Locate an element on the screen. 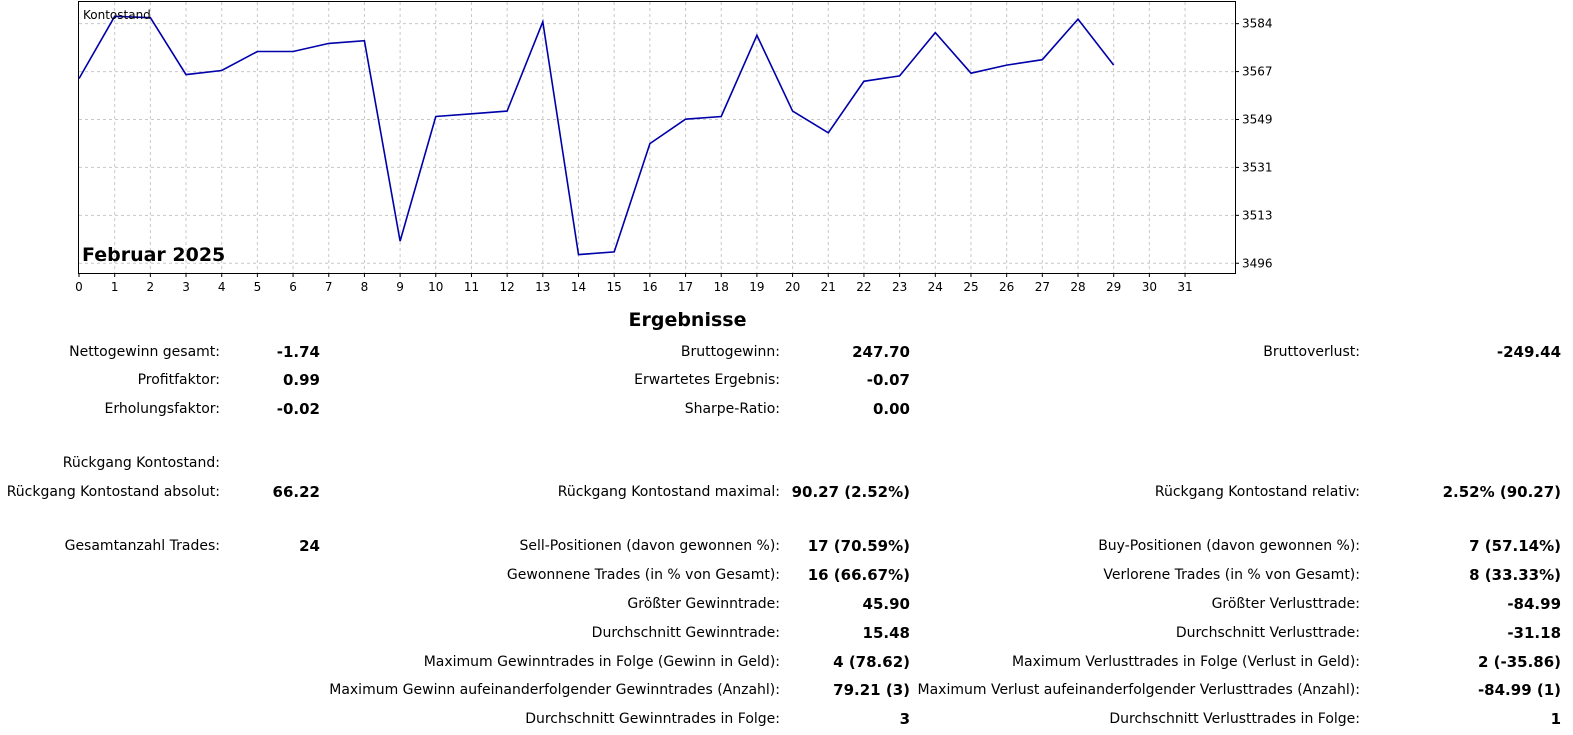 The height and width of the screenshot is (735, 1573). sharpe-ratio-label: Sharpe-Ratio: is located at coordinates (732, 409).